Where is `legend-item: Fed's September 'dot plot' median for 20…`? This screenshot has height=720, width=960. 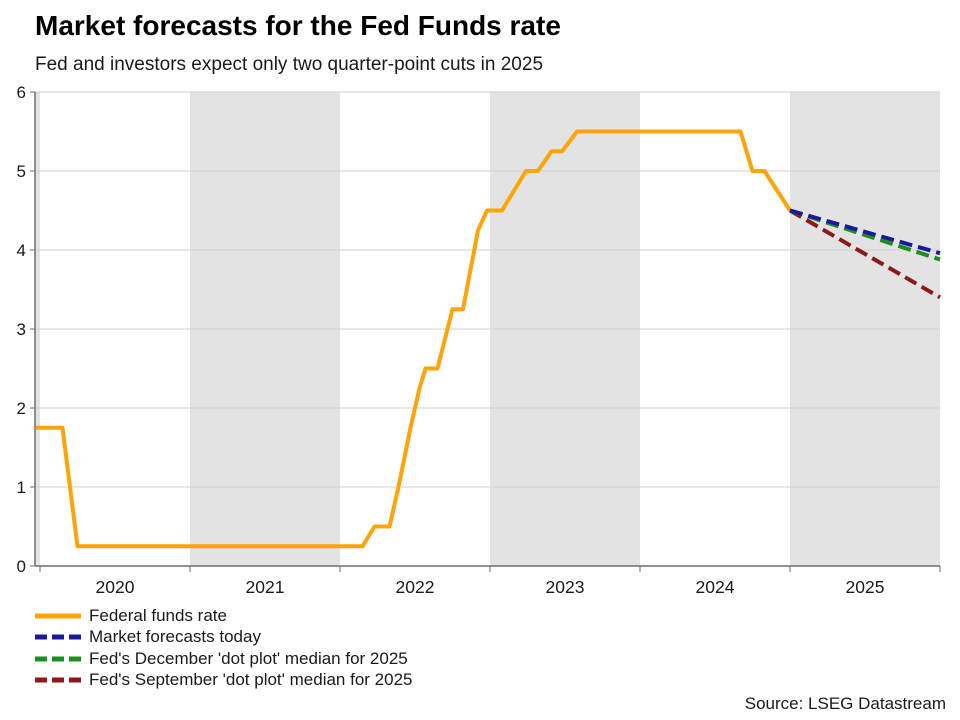 legend-item: Fed's September 'dot plot' median for 20… is located at coordinates (223, 681).